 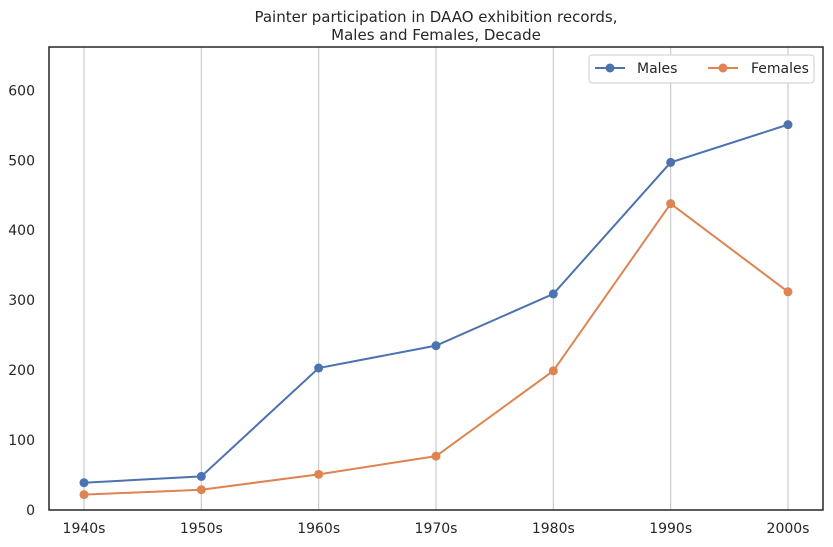 What do you see at coordinates (436, 35) in the screenshot?
I see `chart-title-line-2: Males and Females, Decade` at bounding box center [436, 35].